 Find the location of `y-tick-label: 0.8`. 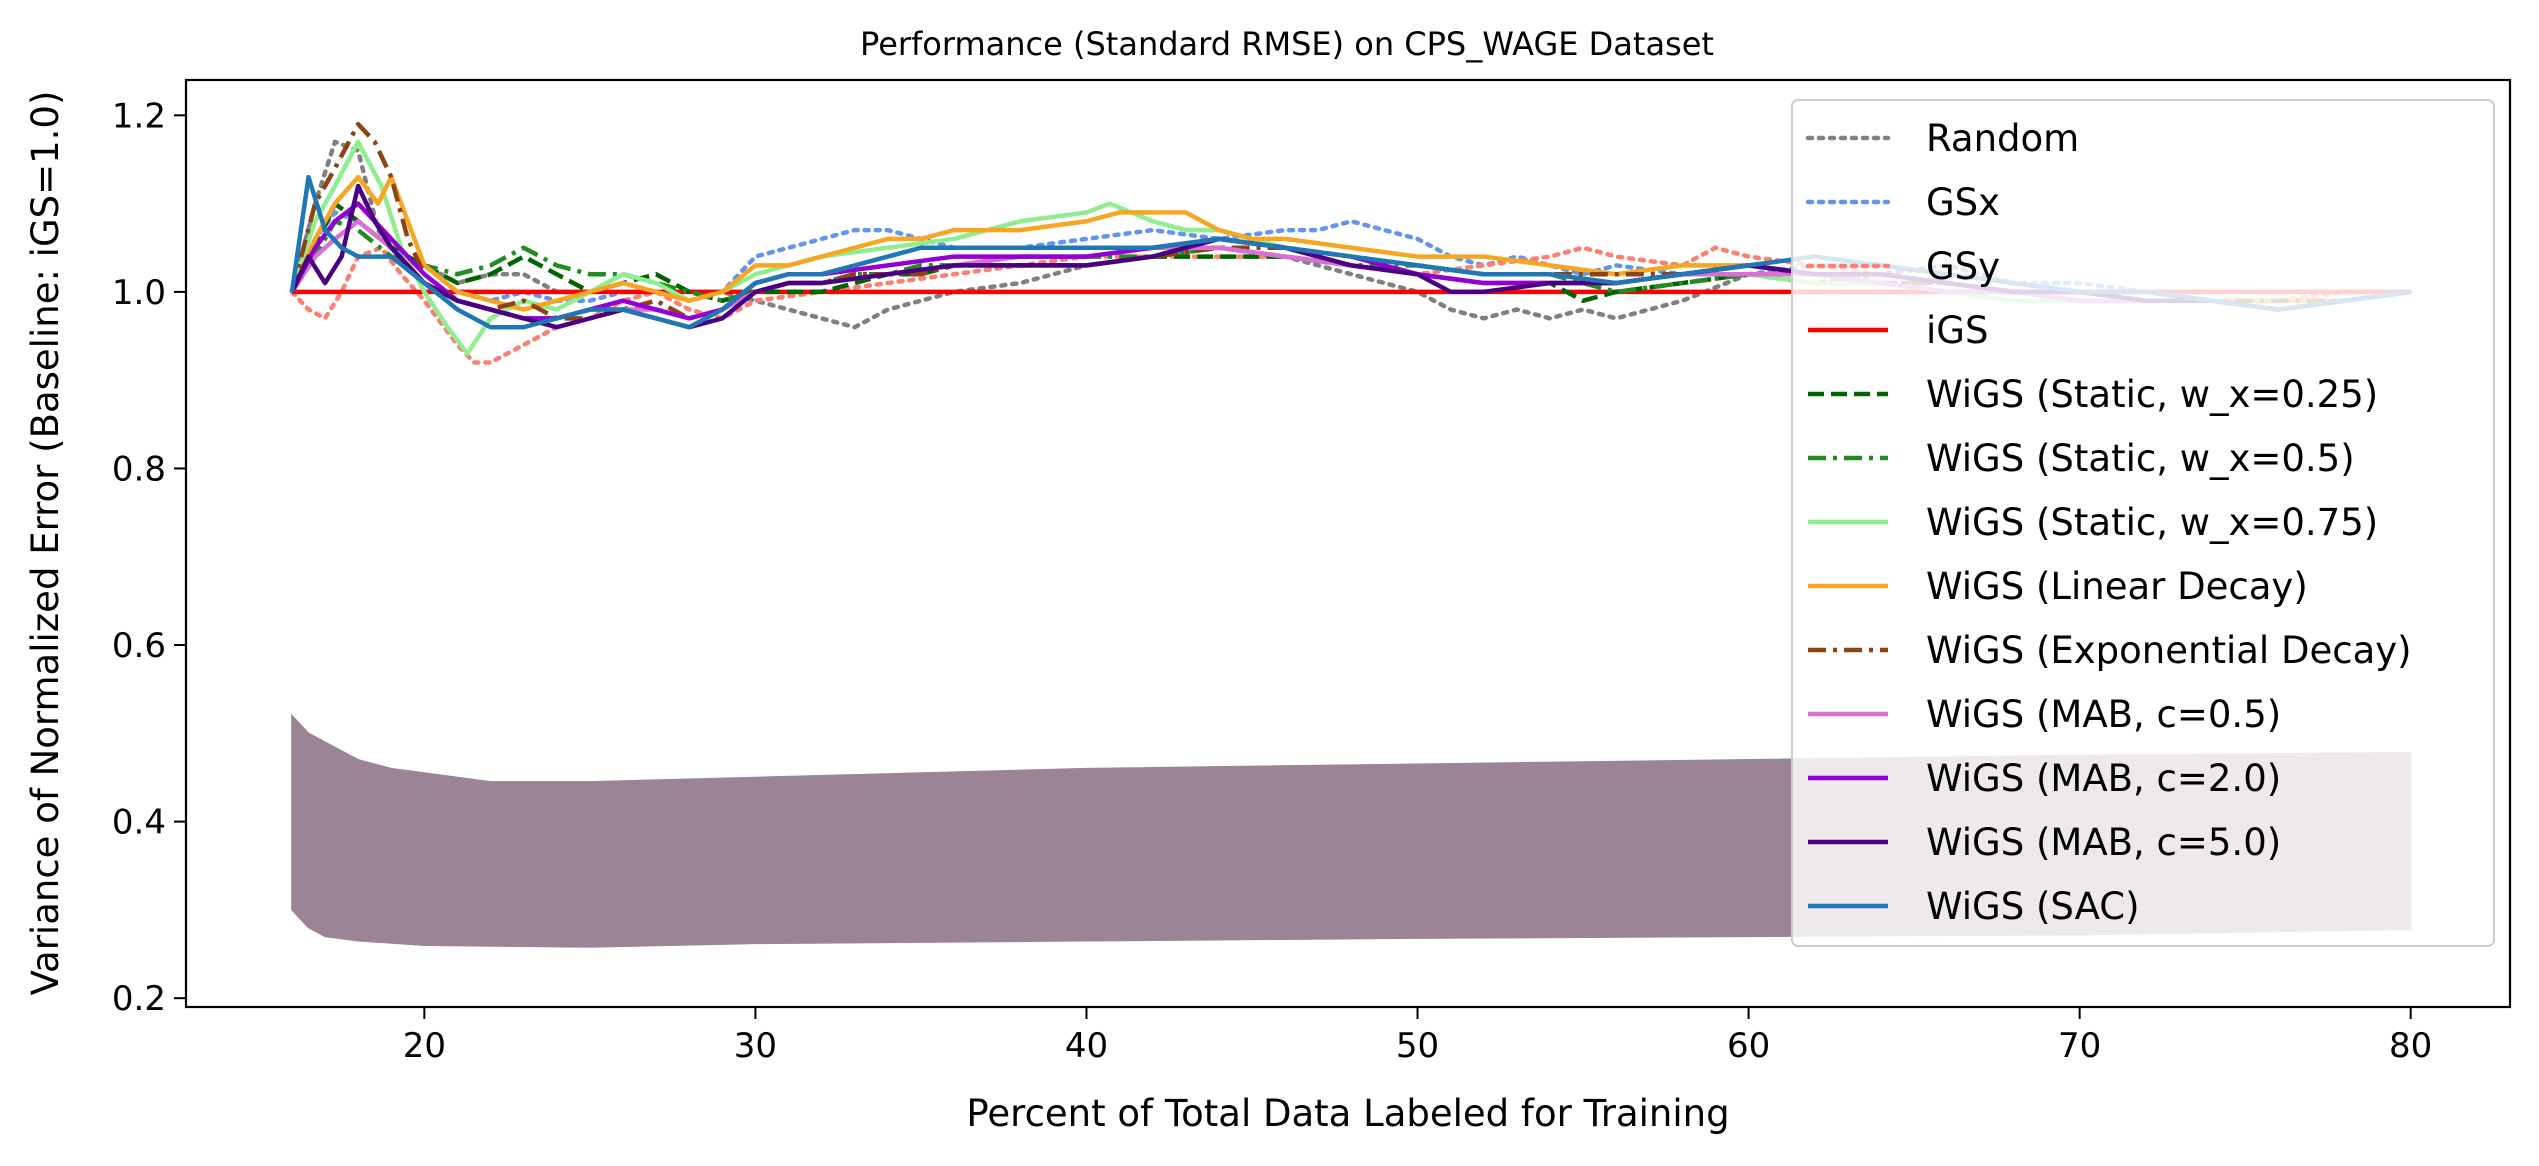

y-tick-label: 0.8 is located at coordinates (139, 469).